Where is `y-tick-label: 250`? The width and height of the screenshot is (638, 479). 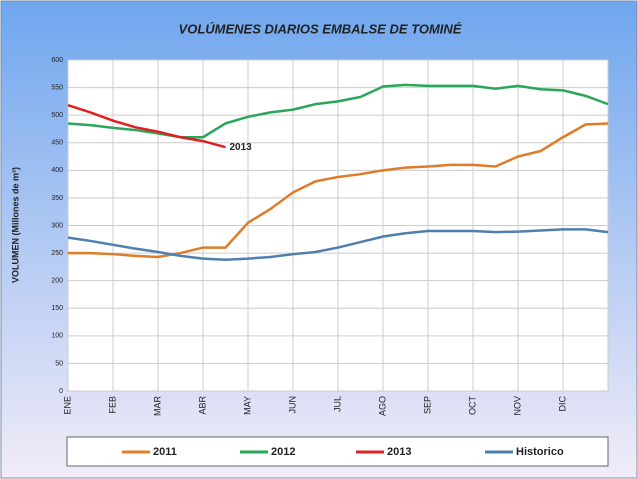 y-tick-label: 250 is located at coordinates (57, 253).